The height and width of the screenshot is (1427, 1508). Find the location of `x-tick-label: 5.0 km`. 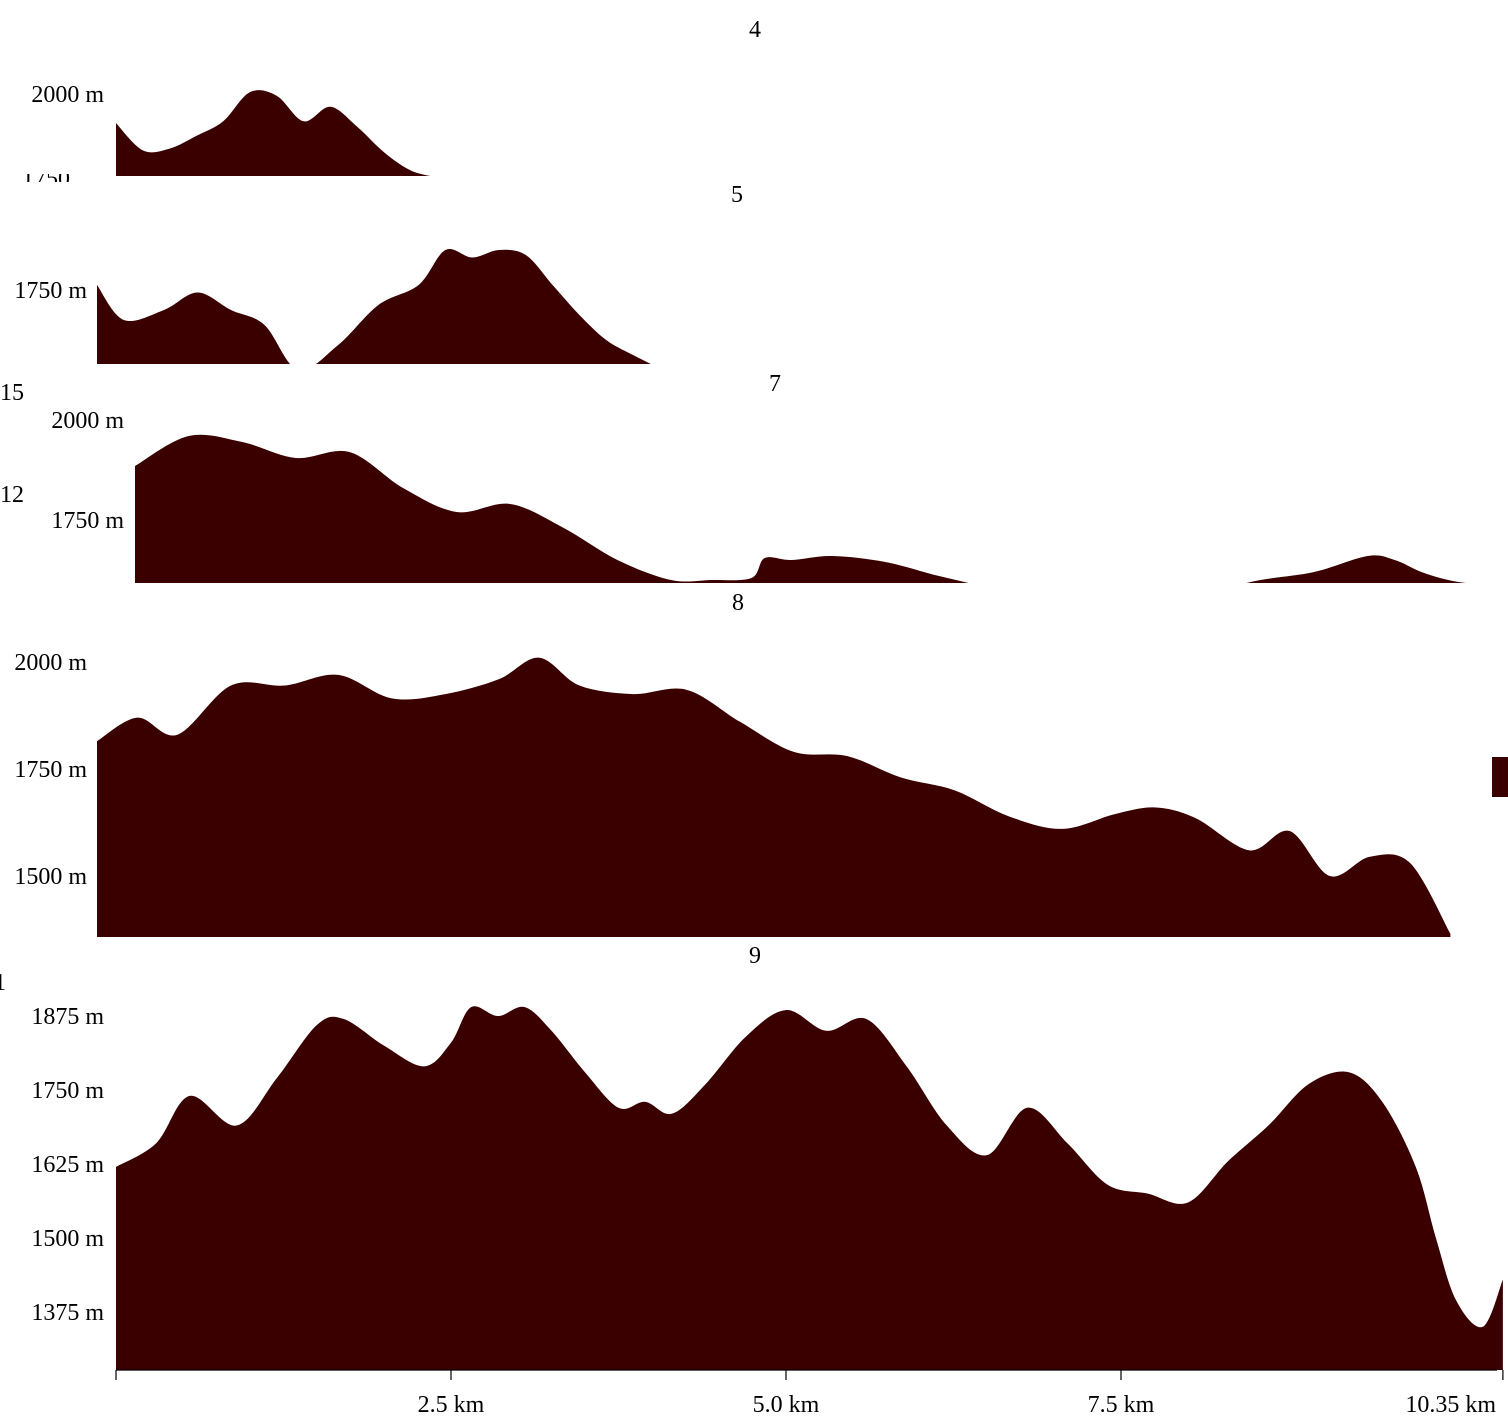

x-tick-label: 5.0 km is located at coordinates (786, 1405).